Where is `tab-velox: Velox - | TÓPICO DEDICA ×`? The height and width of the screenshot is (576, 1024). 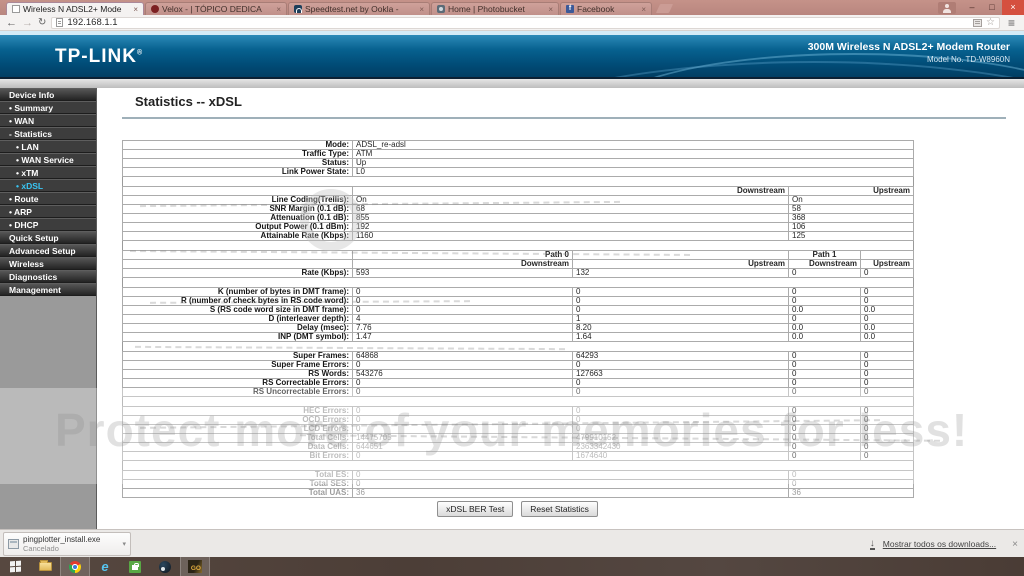 tab-velox: Velox - | TÓPICO DEDICA × is located at coordinates (216, 8).